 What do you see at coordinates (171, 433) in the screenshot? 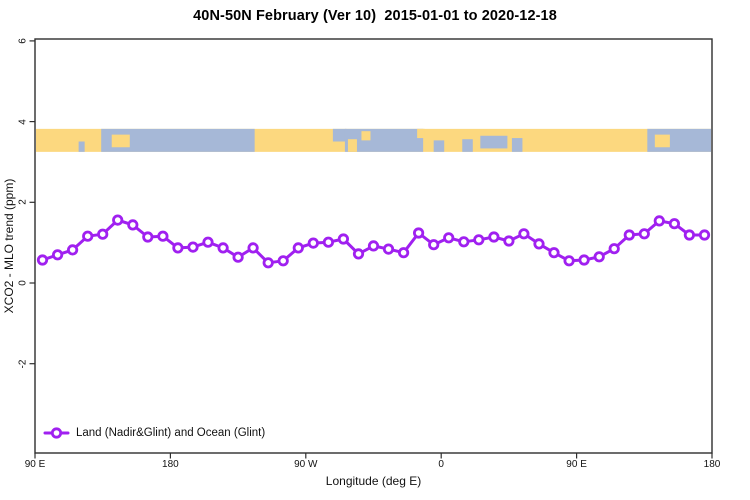
I see `legend-label: Land (Nadir&Glint) and Ocean (Glint)` at bounding box center [171, 433].